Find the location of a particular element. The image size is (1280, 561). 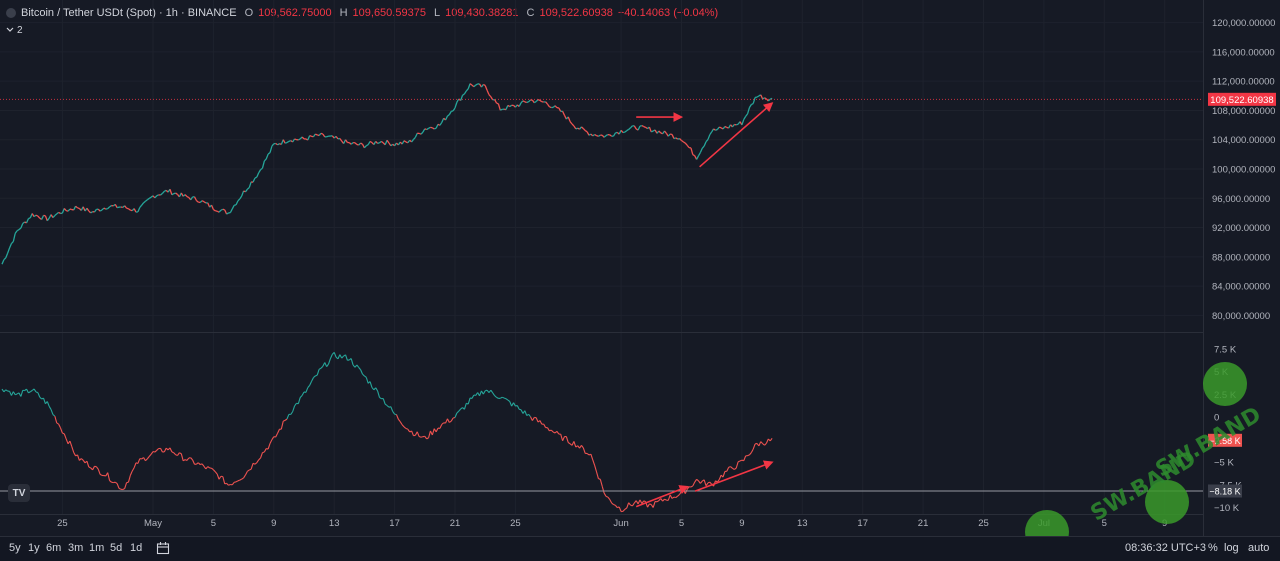

range-5d-button: 5d is located at coordinates (116, 548).